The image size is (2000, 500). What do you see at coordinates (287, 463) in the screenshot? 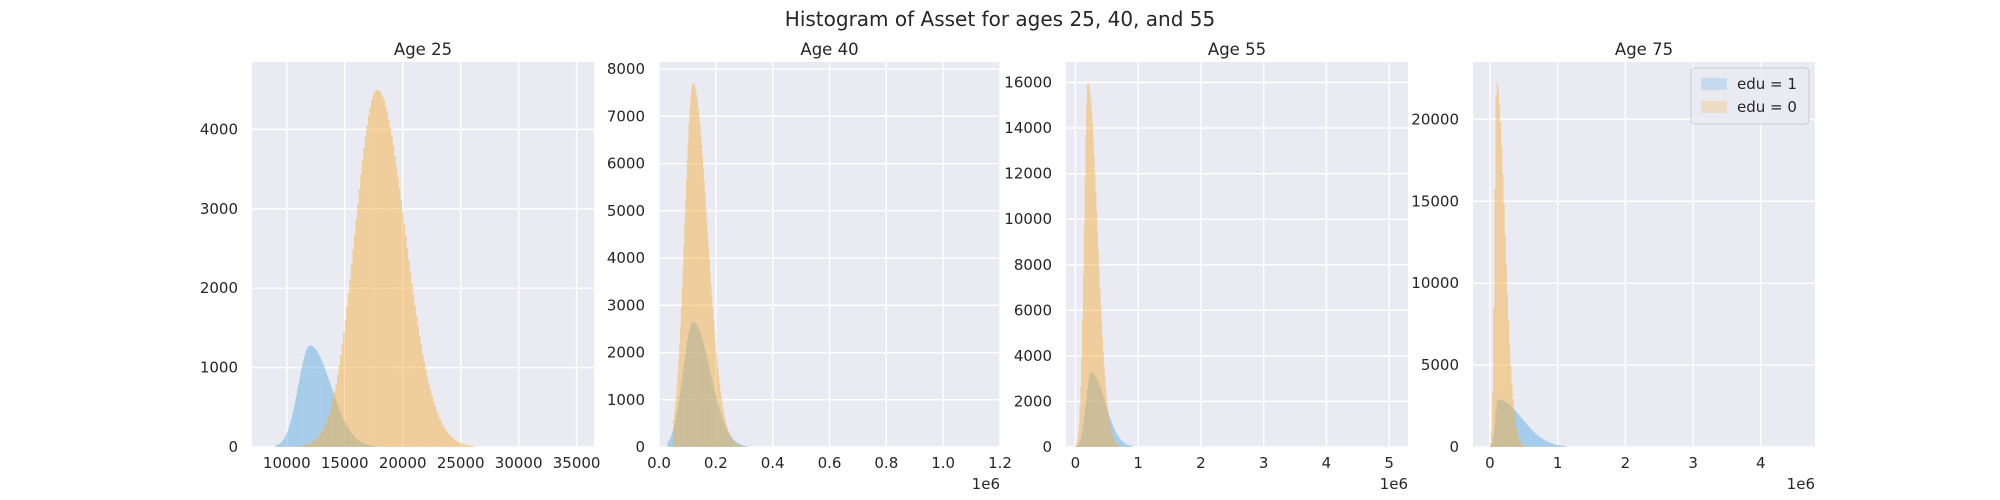
I see `x-tick-label: 10000` at bounding box center [287, 463].